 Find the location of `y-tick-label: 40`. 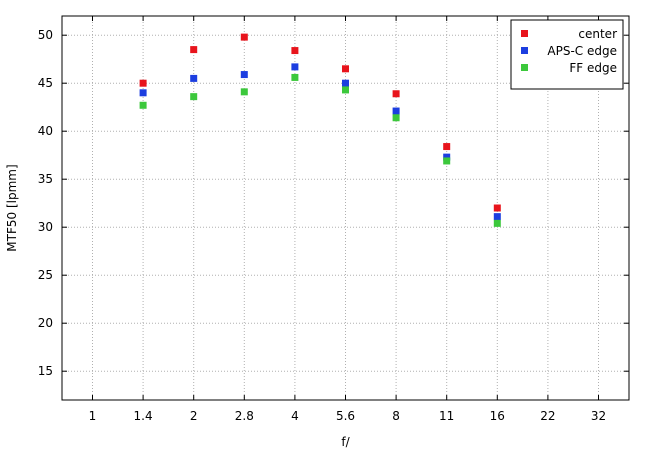

y-tick-label: 40 is located at coordinates (45, 131).